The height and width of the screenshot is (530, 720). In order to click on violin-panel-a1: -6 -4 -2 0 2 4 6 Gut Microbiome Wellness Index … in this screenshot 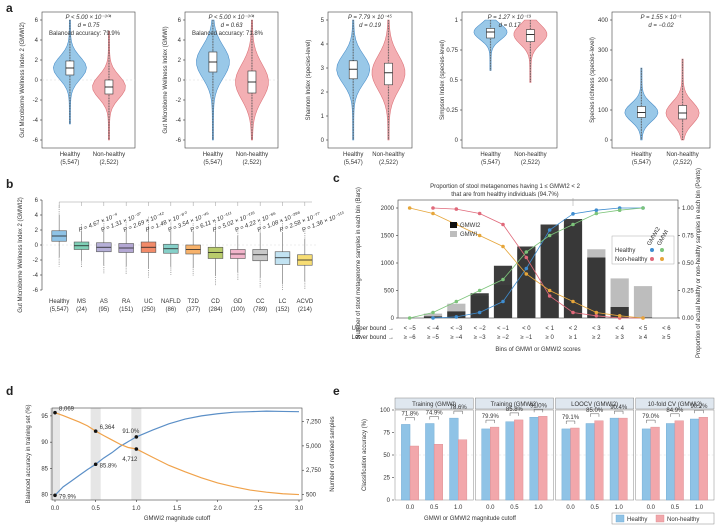, I will do `click(78, 88)`.